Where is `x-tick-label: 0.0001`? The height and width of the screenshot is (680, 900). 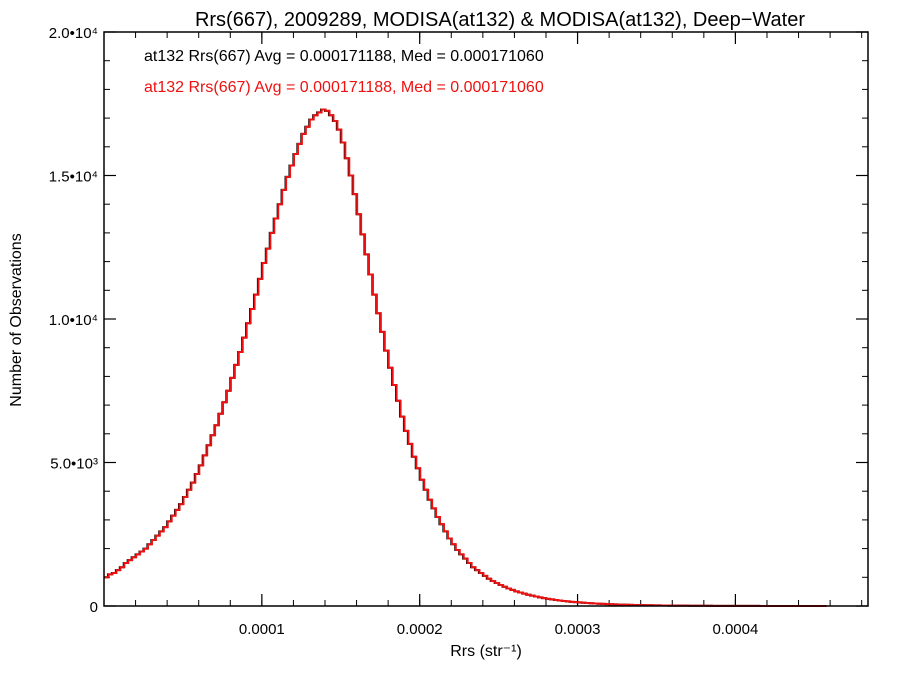
x-tick-label: 0.0001 is located at coordinates (262, 629).